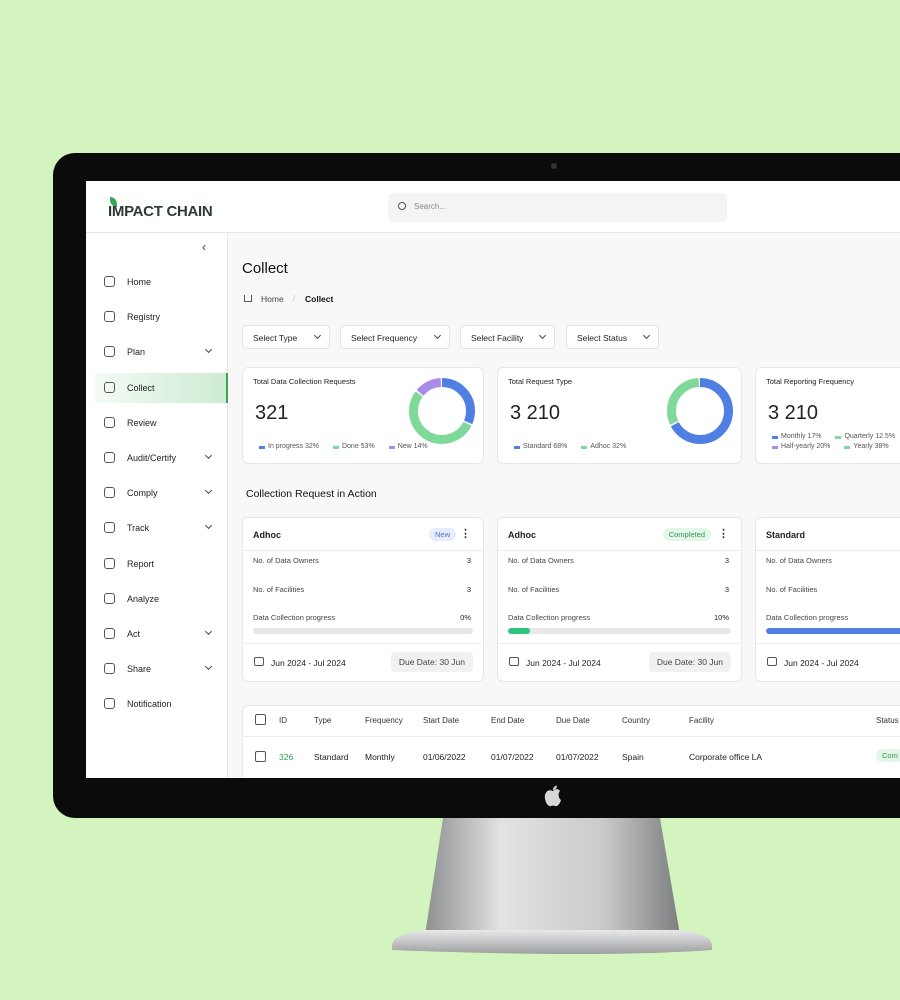 This screenshot has width=900, height=1000. I want to click on nav-item: Comply, so click(161, 493).